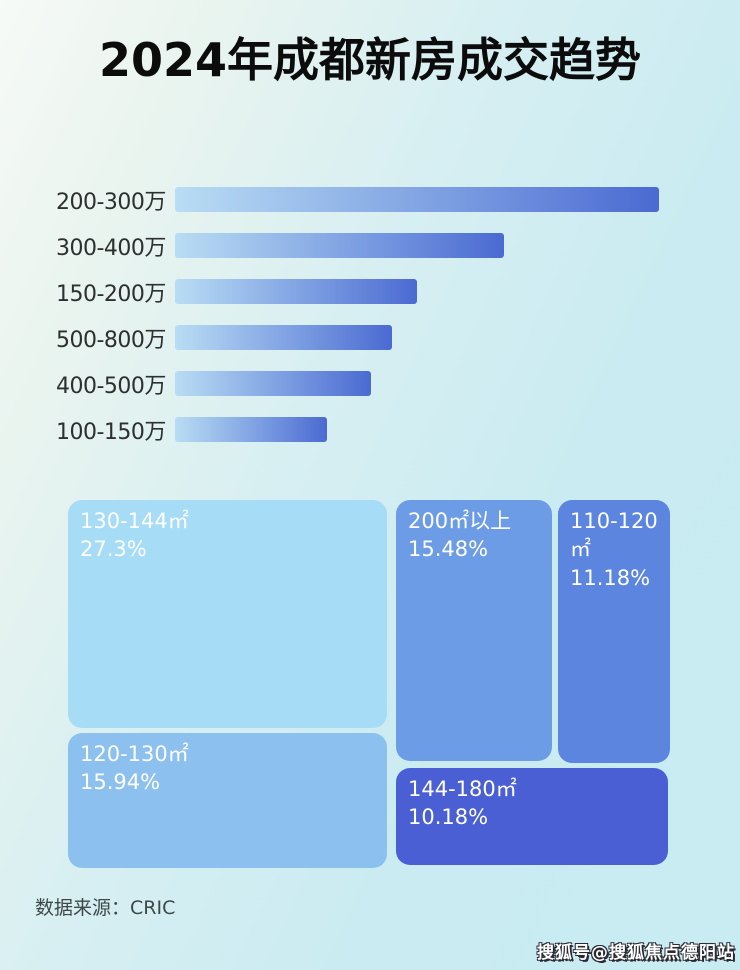  What do you see at coordinates (460, 521) in the screenshot?
I see `treemap-block-label: 200㎡以上` at bounding box center [460, 521].